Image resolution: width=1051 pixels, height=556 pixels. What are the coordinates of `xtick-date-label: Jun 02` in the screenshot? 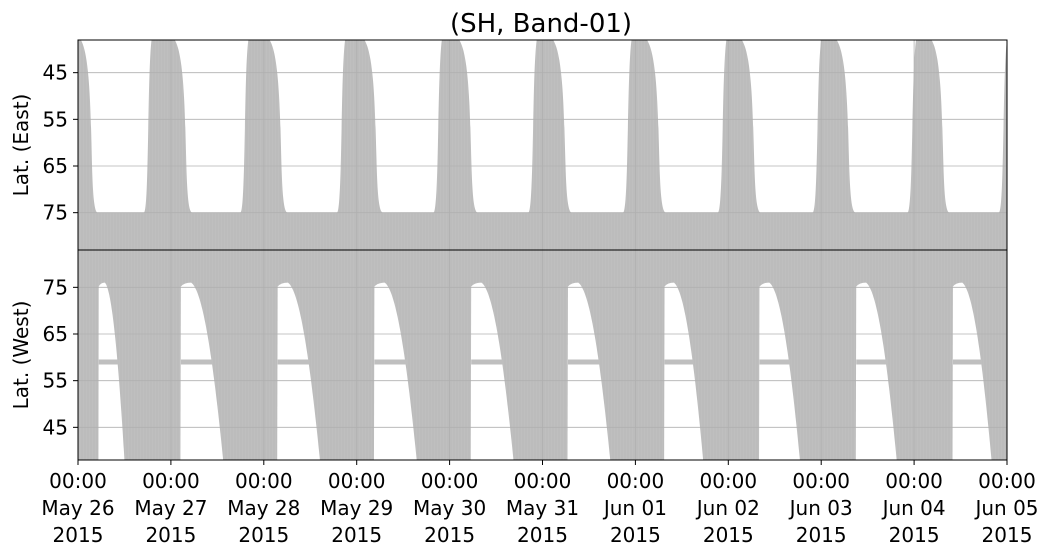 It's located at (727, 508).